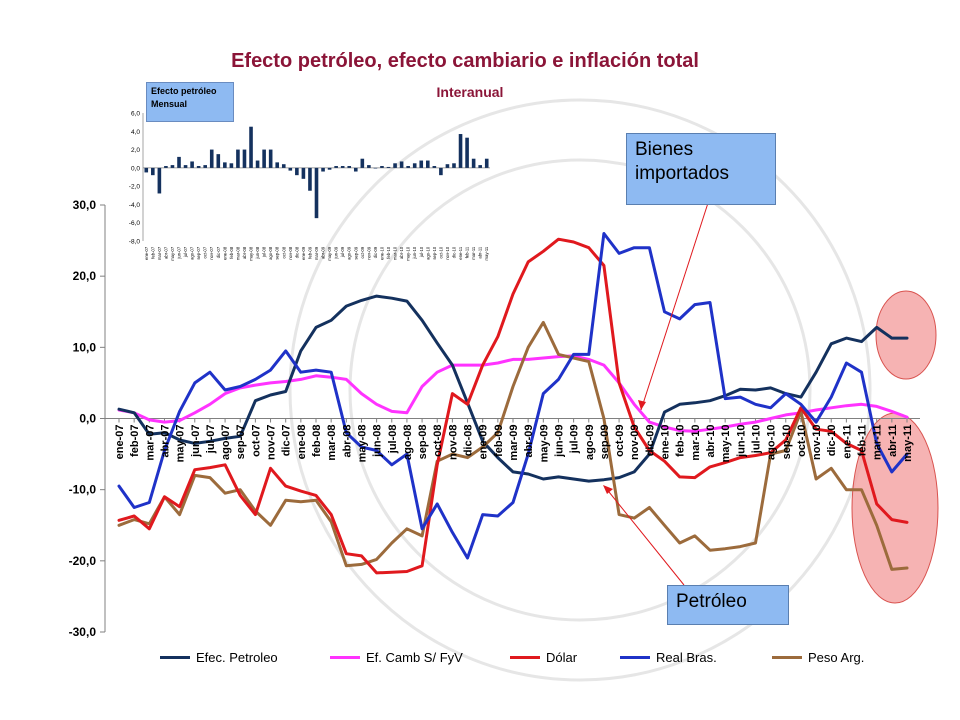  What do you see at coordinates (241, 442) in the screenshot?
I see `x-tick-label: sep-07` at bounding box center [241, 442].